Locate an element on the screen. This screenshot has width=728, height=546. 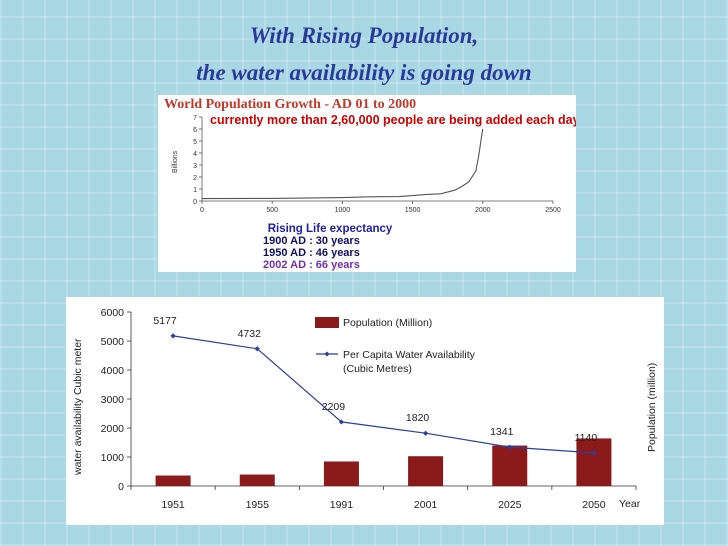
world-population-y-tick-label: 1 is located at coordinates (195, 190).